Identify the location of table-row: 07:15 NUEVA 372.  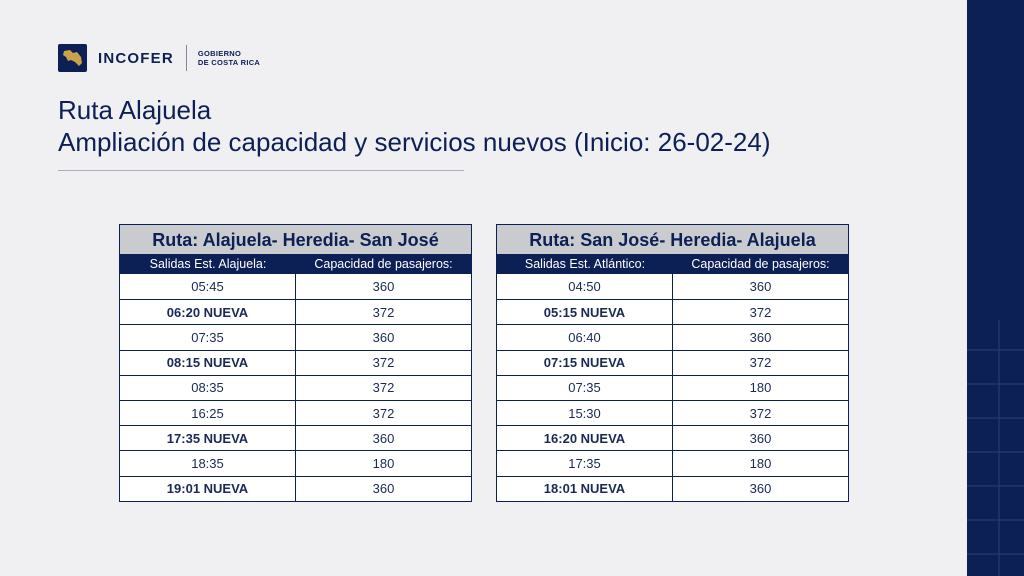
(672, 362).